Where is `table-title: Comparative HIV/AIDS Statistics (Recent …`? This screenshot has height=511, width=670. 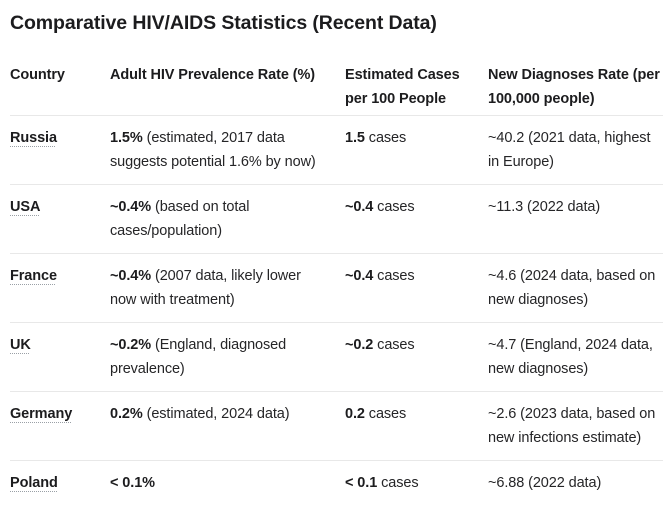 table-title: Comparative HIV/AIDS Statistics (Recent … is located at coordinates (223, 23).